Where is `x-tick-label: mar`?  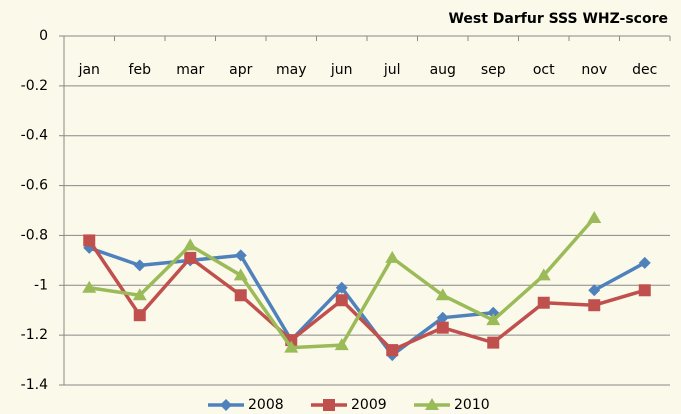 x-tick-label: mar is located at coordinates (190, 70).